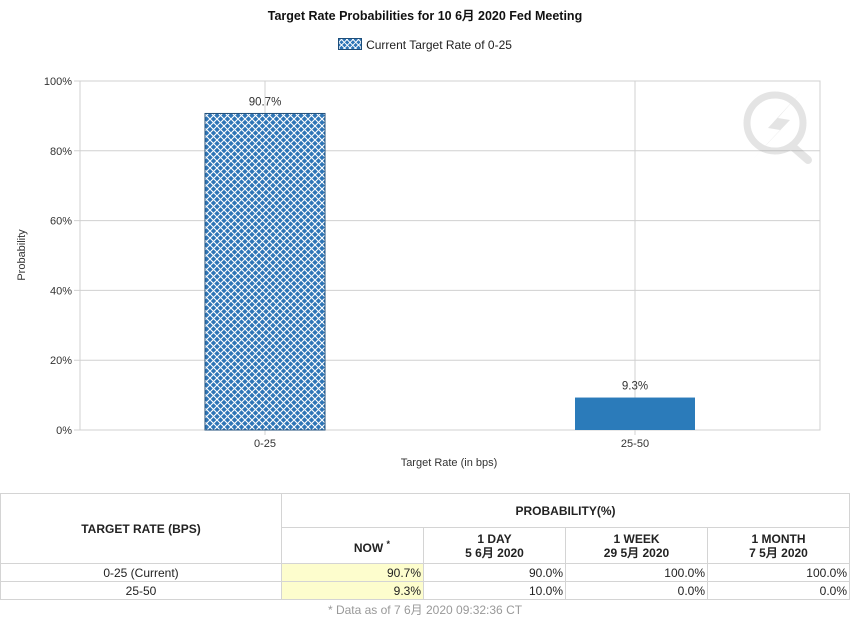 The image size is (850, 618). I want to click on one-day-value-cell: 10.0%, so click(494, 590).